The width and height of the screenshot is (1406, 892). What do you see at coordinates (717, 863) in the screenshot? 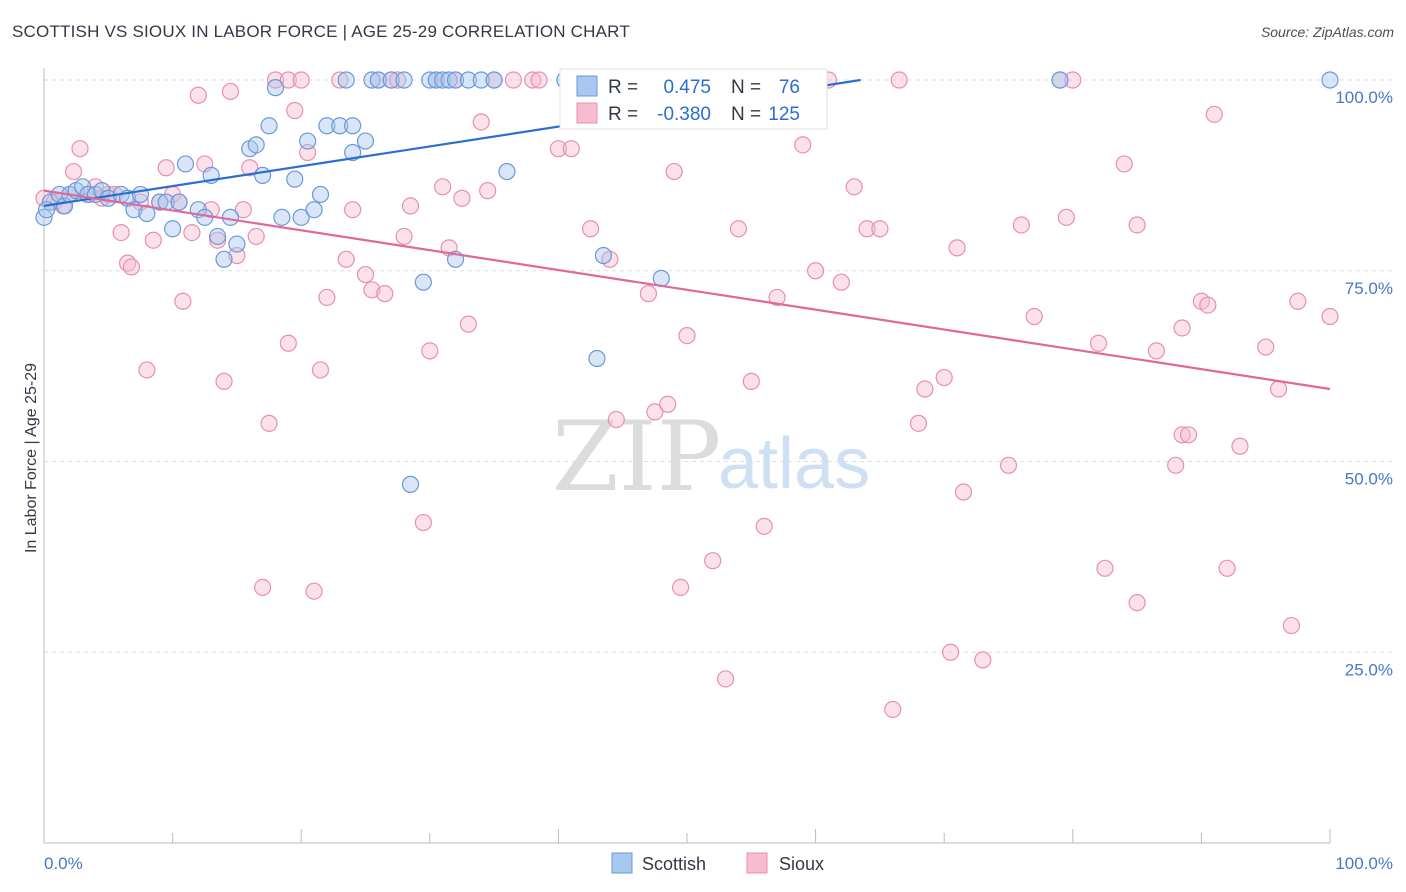
I see `series-legend: Scottish Sioux` at bounding box center [717, 863].